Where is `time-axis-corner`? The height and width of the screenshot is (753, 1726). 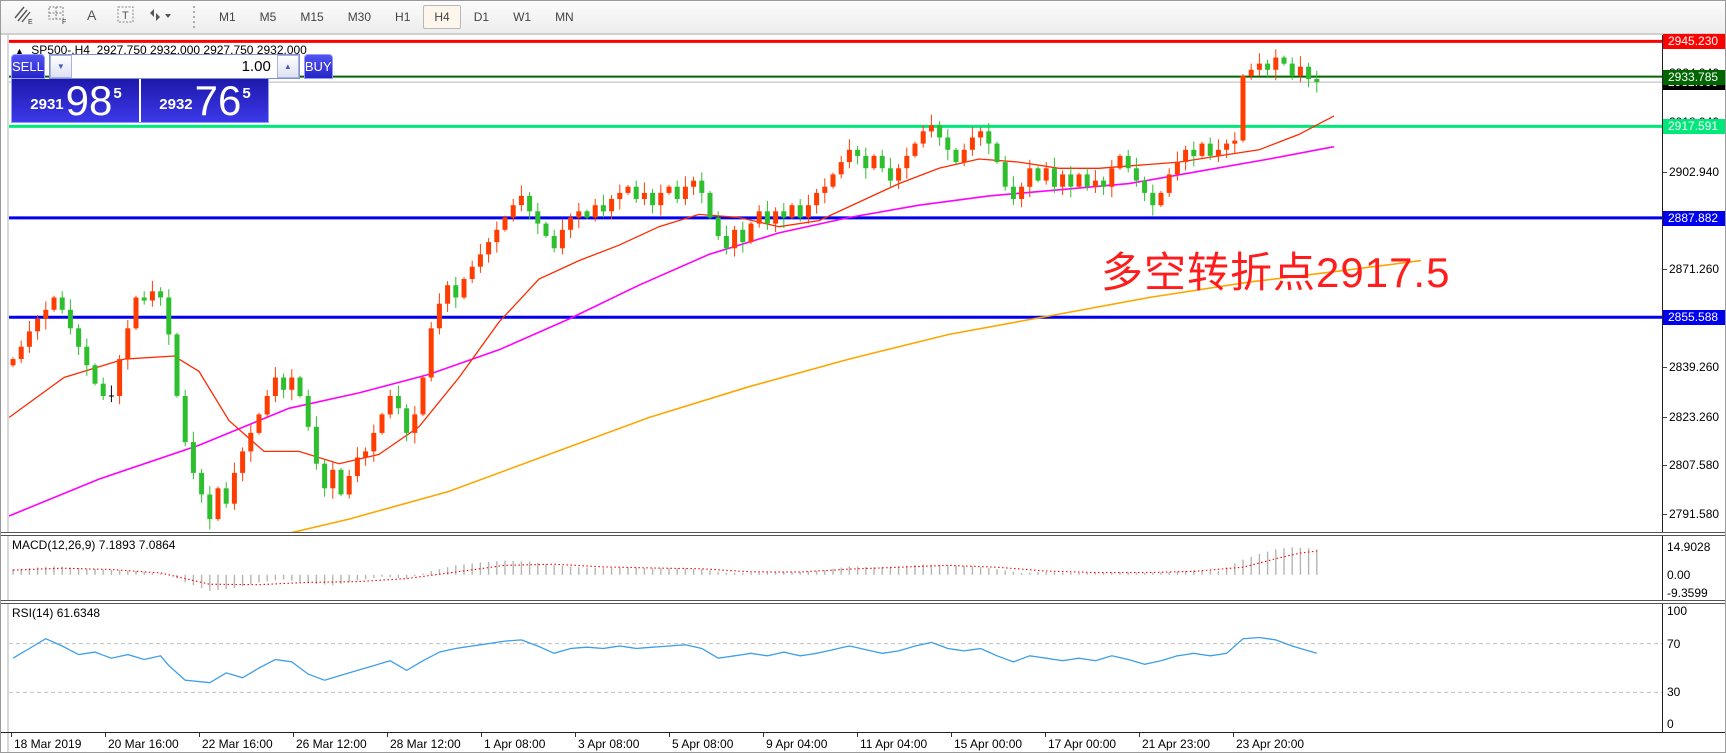
time-axis-corner is located at coordinates (1694, 742).